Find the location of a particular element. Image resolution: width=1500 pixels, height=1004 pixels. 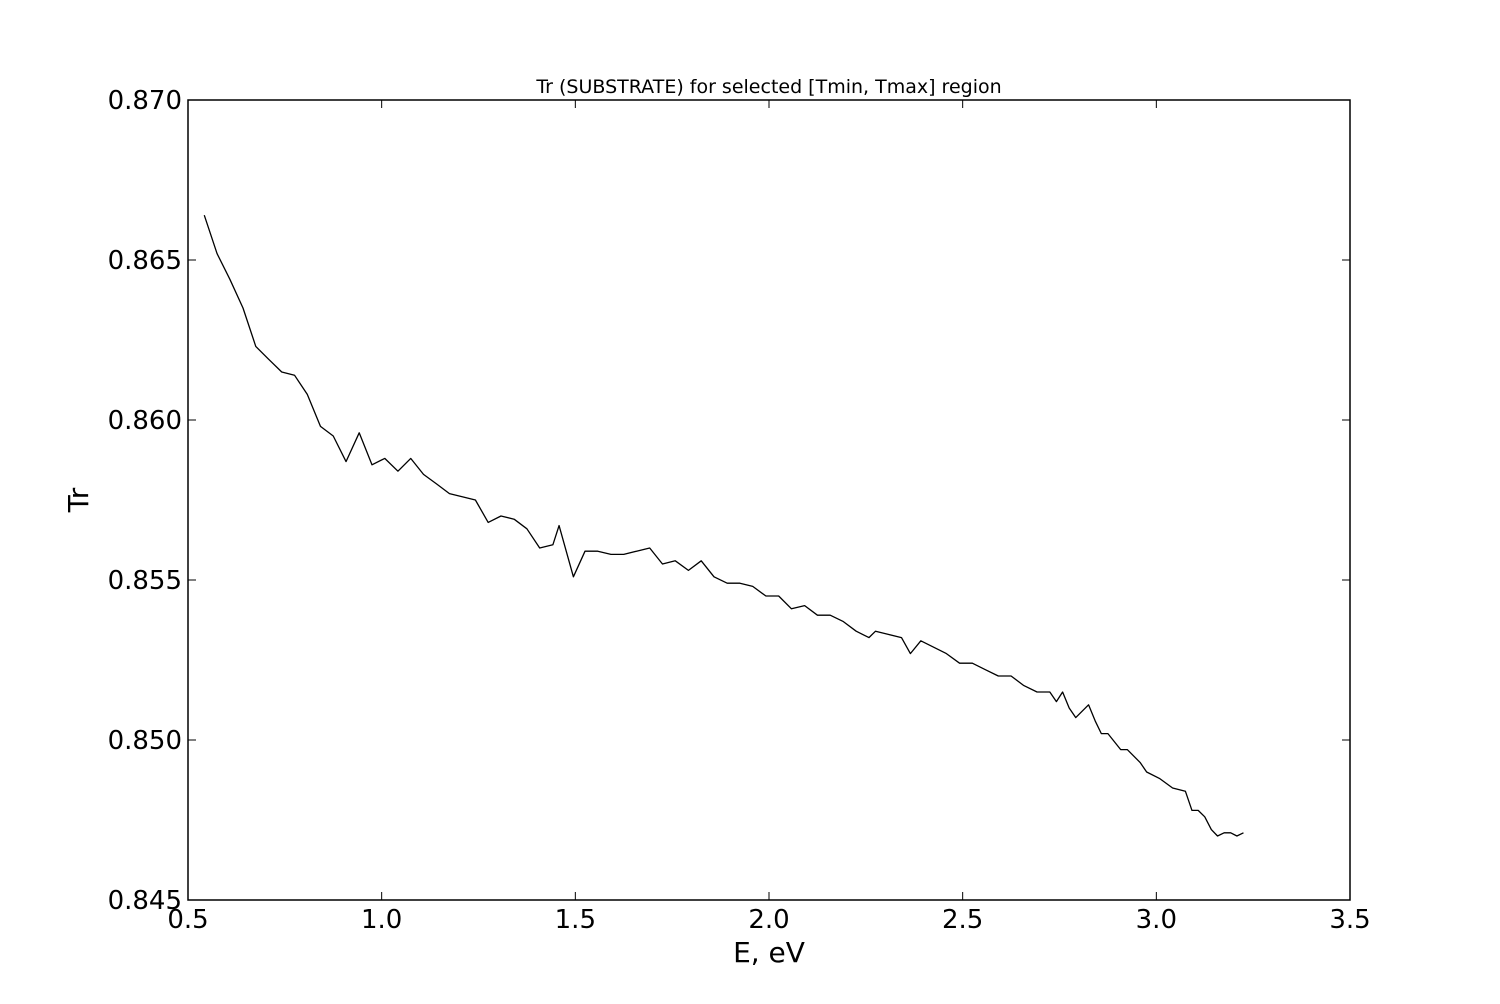

x-tick-label: 1.5 is located at coordinates (575, 920).